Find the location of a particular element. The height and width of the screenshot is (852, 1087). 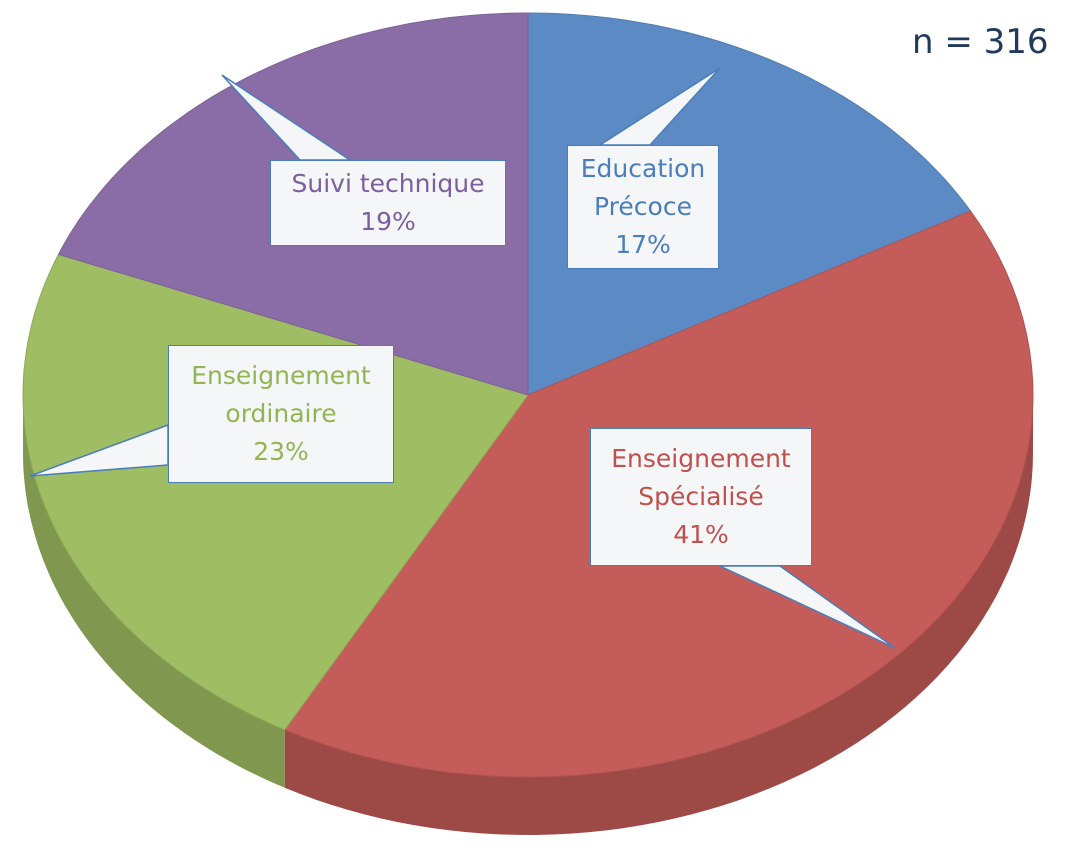

data-label: Enseignement Spécialisé 41% is located at coordinates (701, 497).